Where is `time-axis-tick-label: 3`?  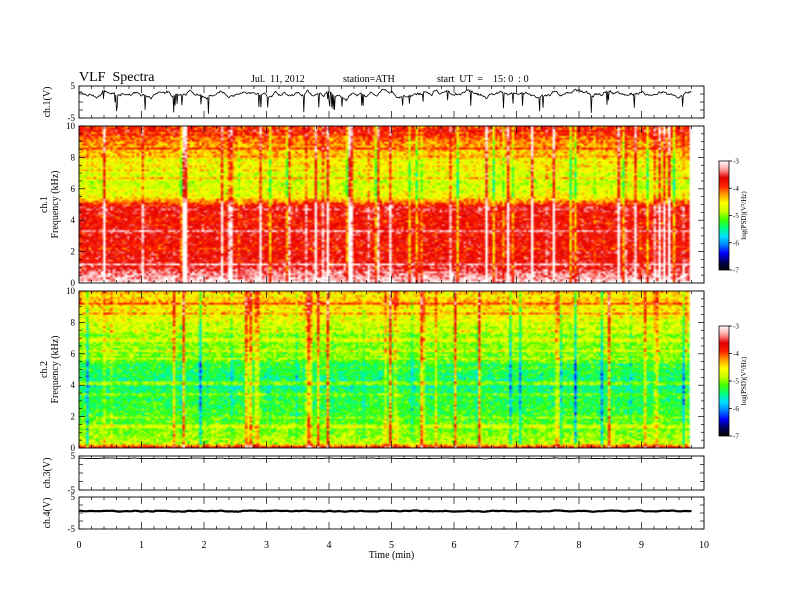 time-axis-tick-label: 3 is located at coordinates (266, 545).